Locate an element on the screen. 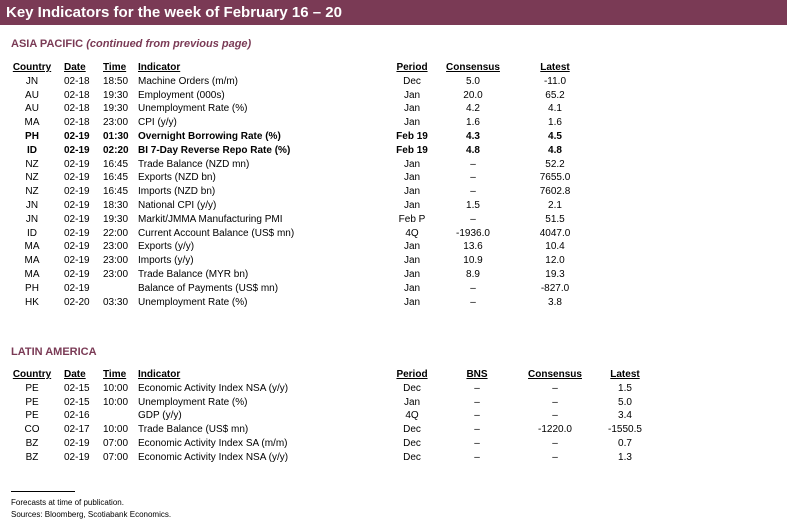 This screenshot has height=527, width=787. footnote-forecasts: Forecasts at time of publication. is located at coordinates (67, 502).